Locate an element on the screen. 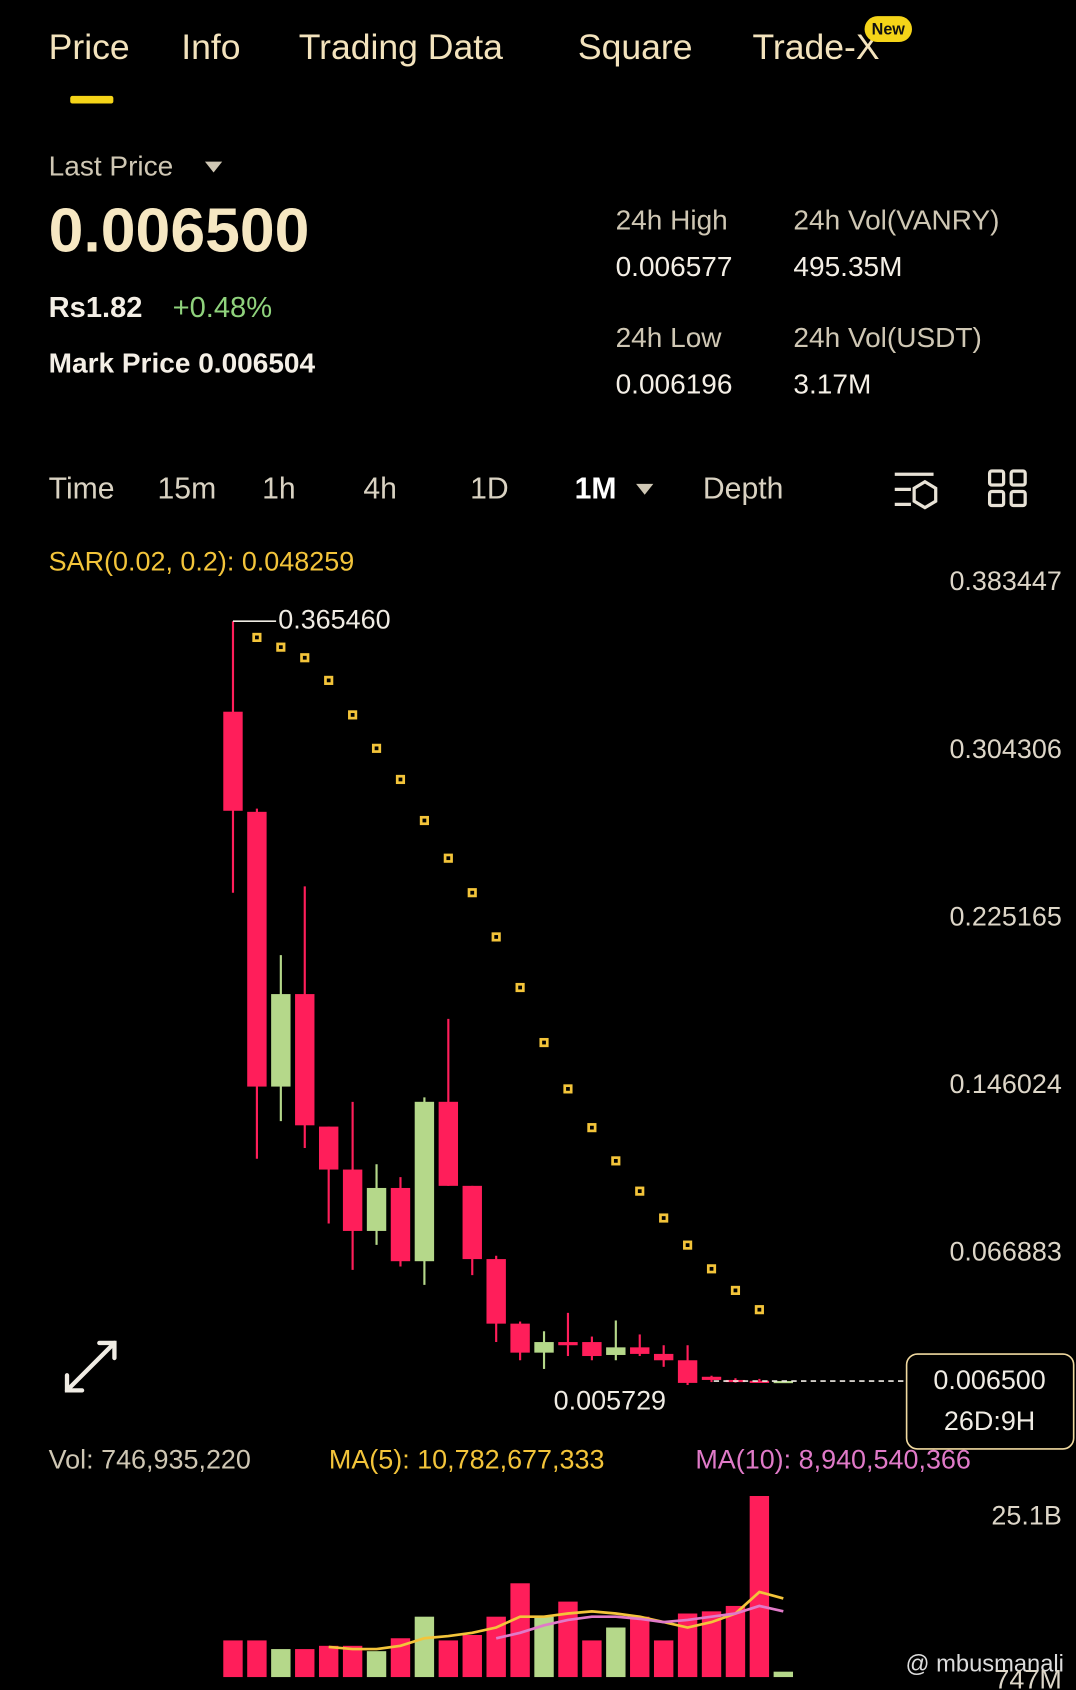 The width and height of the screenshot is (1076, 1690). vol-text: Vol: 746,935,220 is located at coordinates (150, 1460).